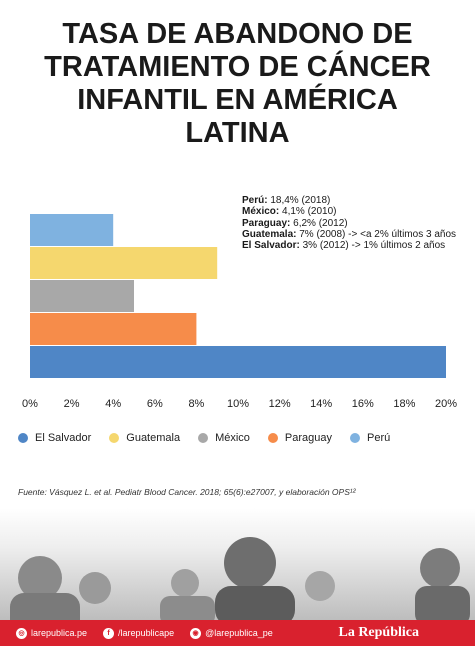 Image resolution: width=475 pixels, height=646 pixels. I want to click on x-tick-label: 8%, so click(196, 404).